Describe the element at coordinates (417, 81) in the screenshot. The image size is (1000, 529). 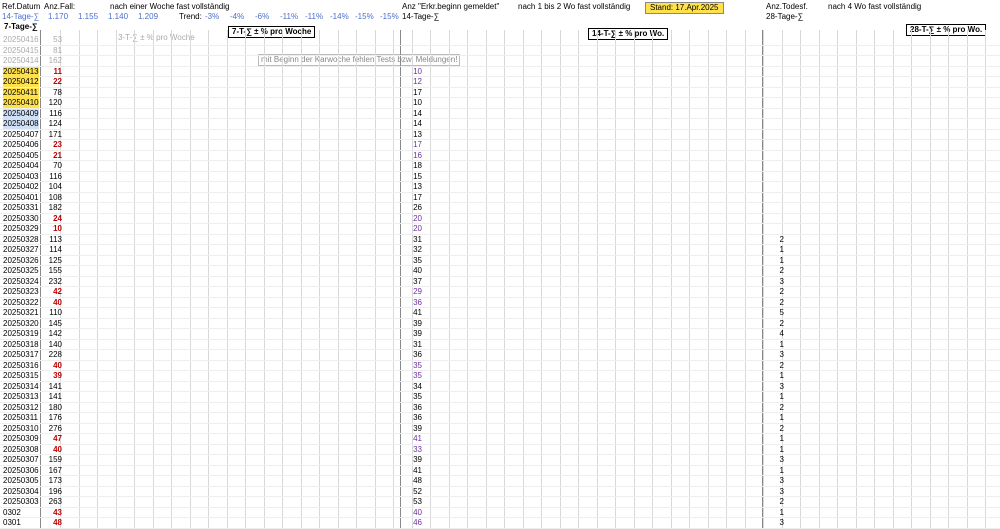
I see `onset-cell: 12` at that location.